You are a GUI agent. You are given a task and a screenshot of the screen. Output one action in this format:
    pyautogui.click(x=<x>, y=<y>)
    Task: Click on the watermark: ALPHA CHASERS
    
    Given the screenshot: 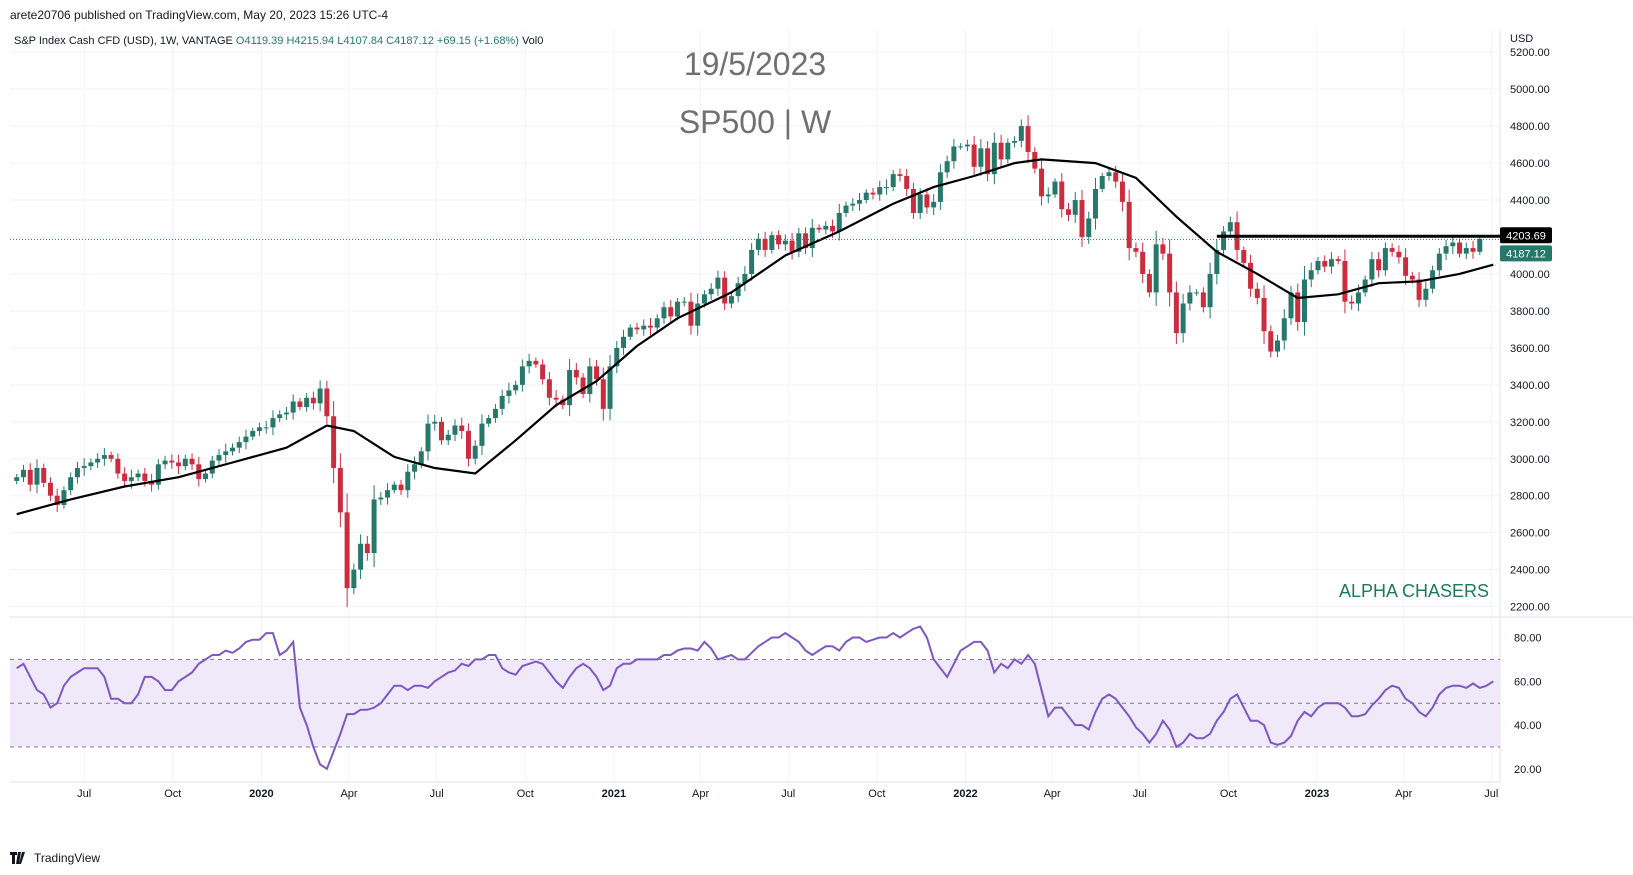 What is the action you would take?
    pyautogui.click(x=1414, y=591)
    